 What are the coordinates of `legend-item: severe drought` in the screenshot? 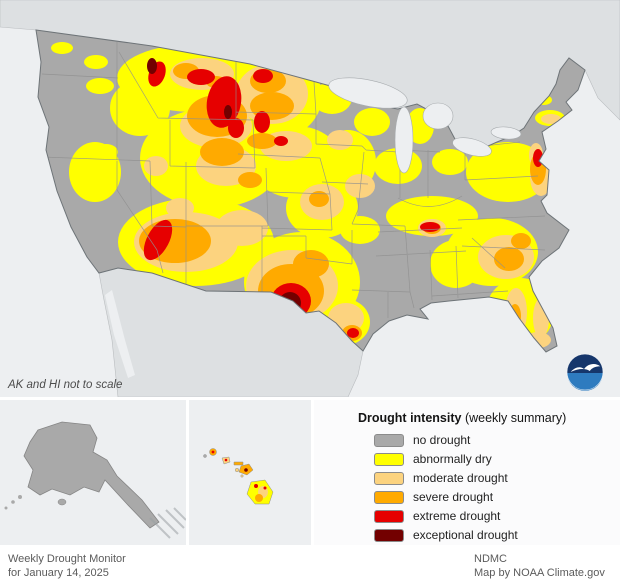 It's located at (494, 497).